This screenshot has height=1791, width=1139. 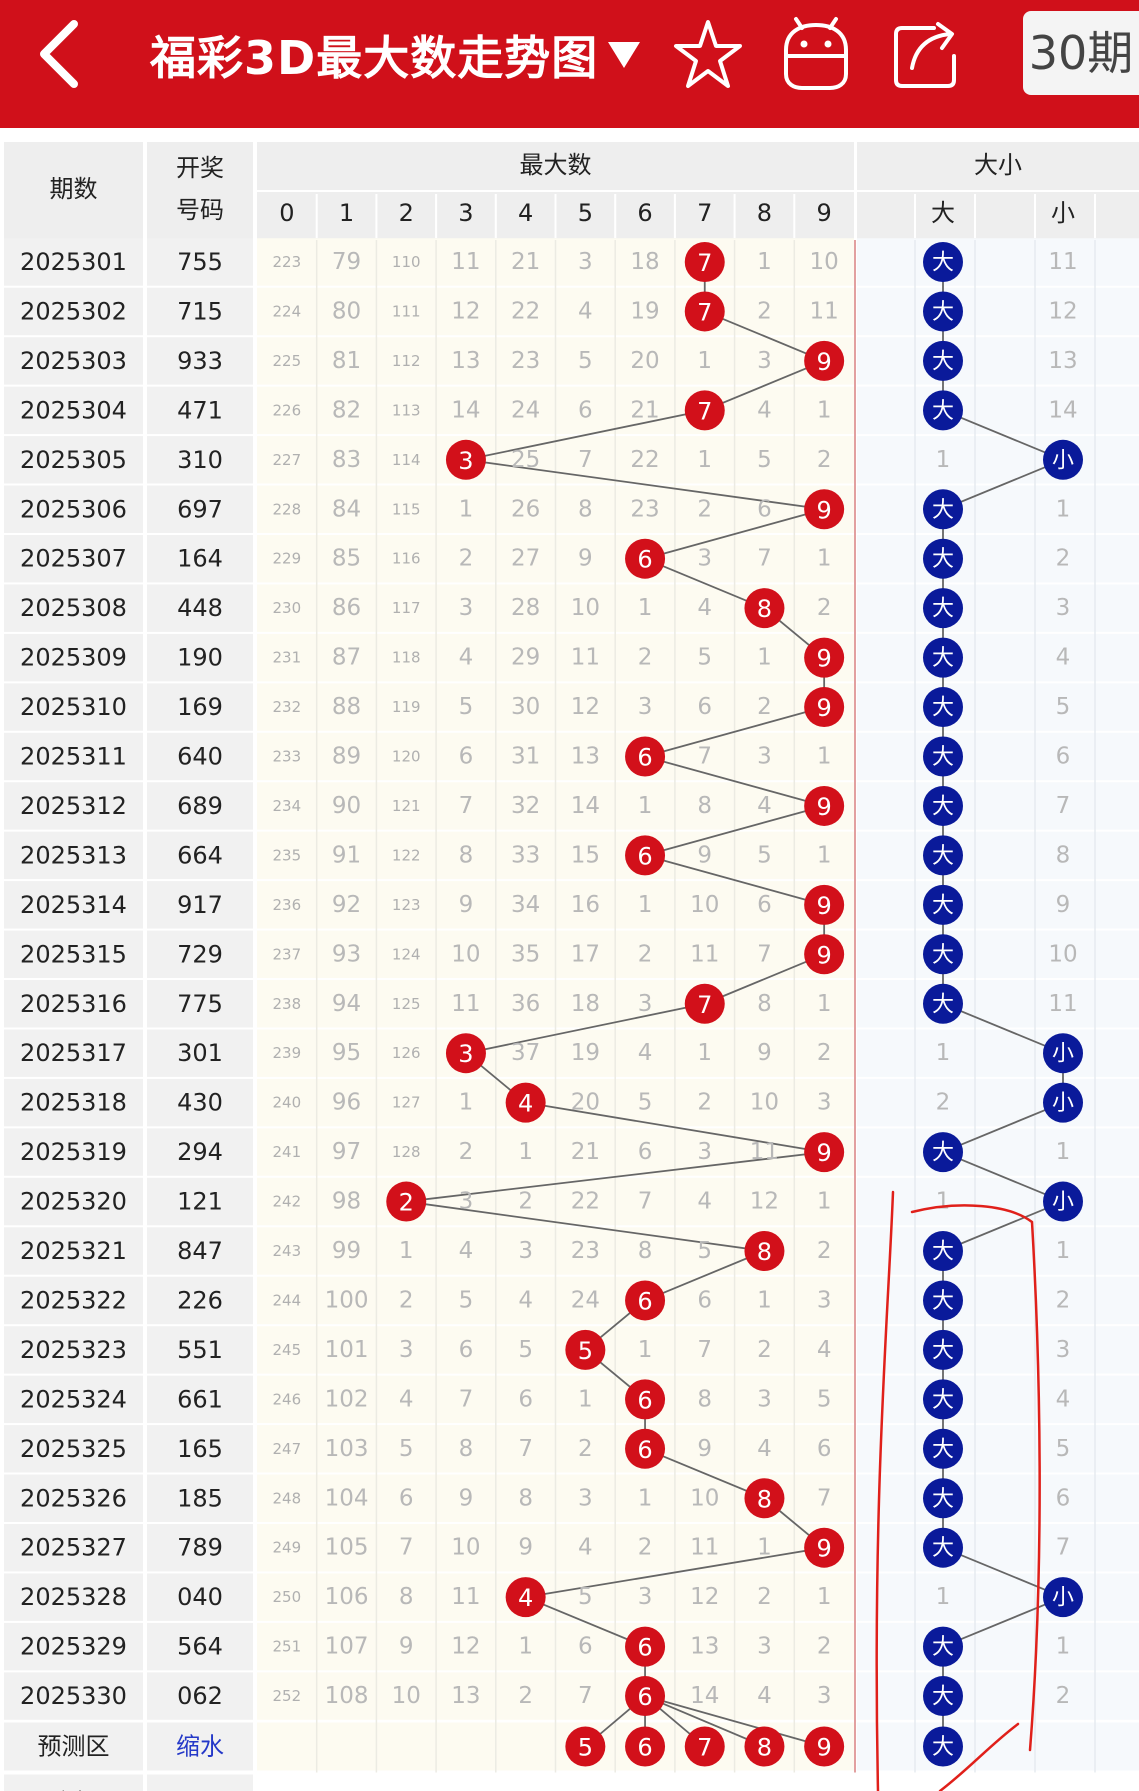 I want to click on page-title: 福彩3D最大数走势图, so click(x=374, y=58).